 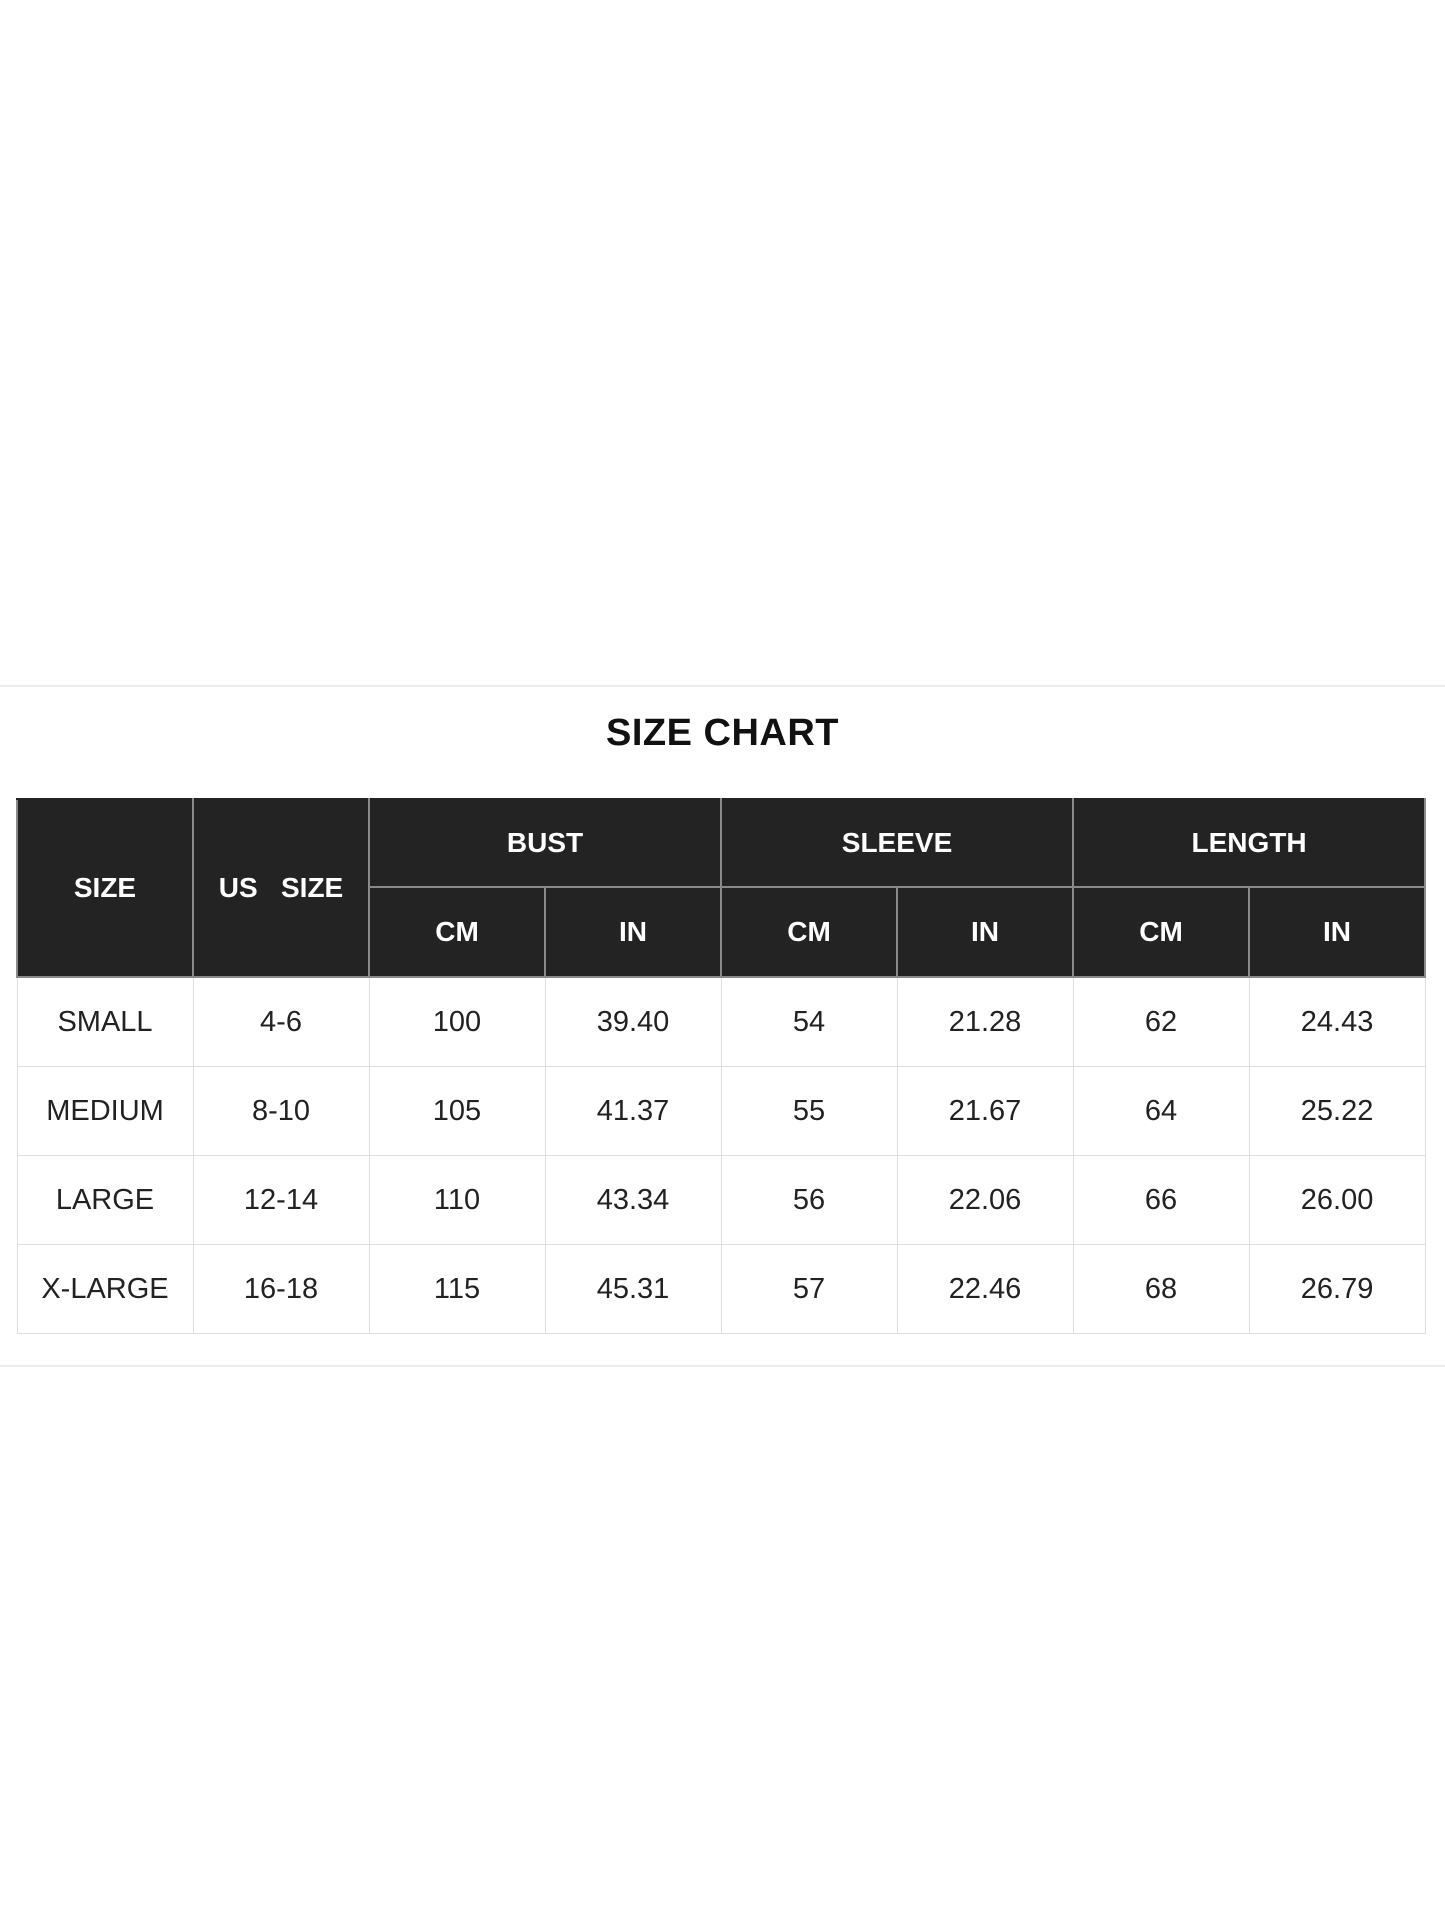 I want to click on table-cell: 4-6, so click(x=281, y=1021).